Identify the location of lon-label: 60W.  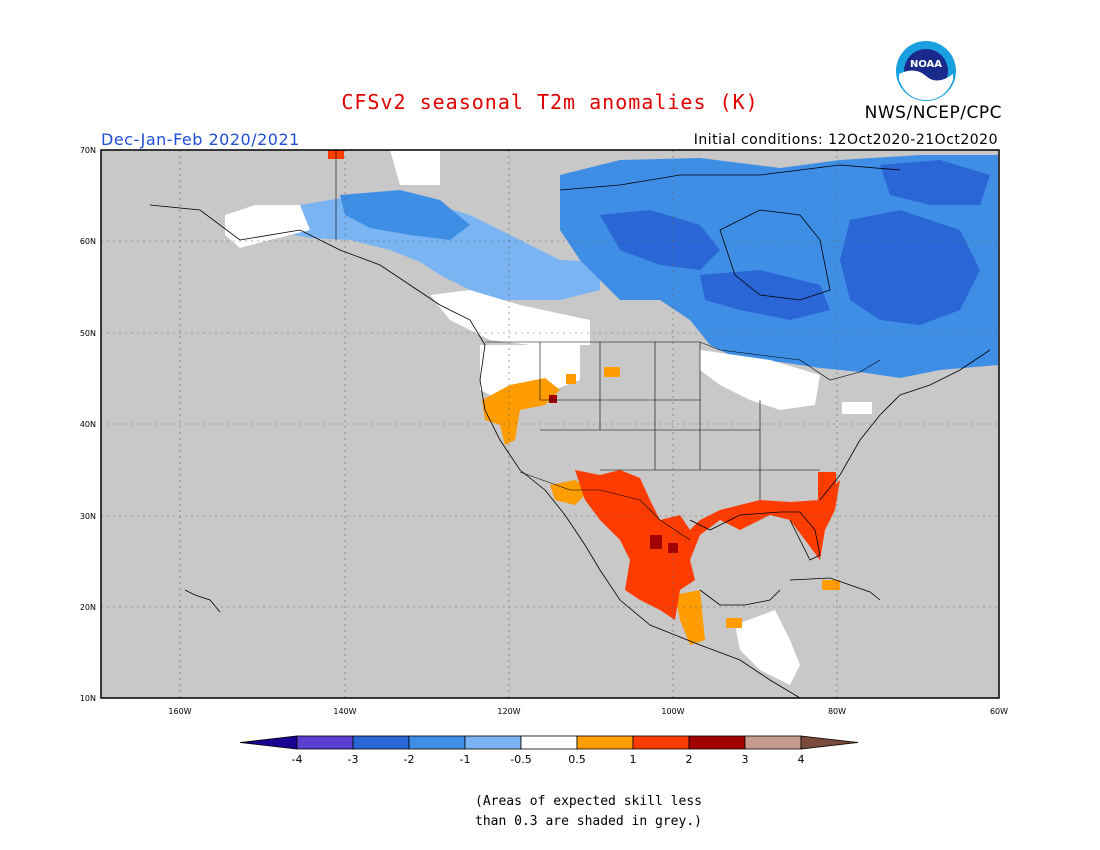
(999, 711).